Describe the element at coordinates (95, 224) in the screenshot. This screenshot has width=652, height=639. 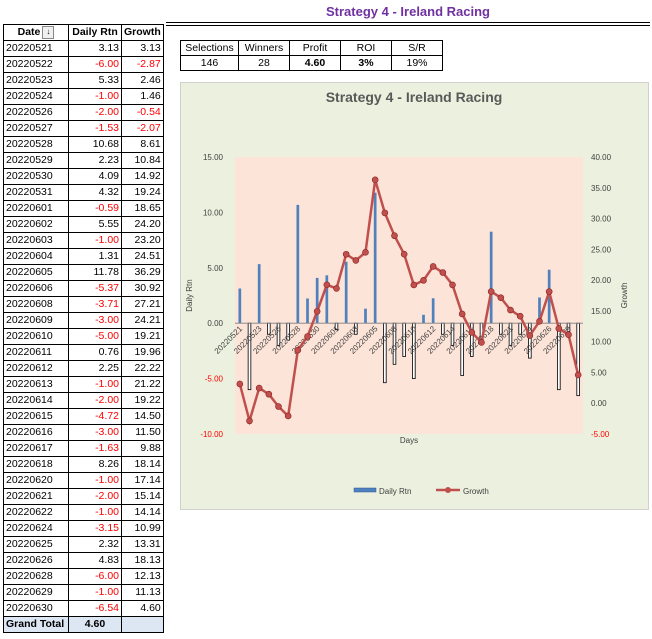
I see `row-daily-rtn: 5.55` at that location.